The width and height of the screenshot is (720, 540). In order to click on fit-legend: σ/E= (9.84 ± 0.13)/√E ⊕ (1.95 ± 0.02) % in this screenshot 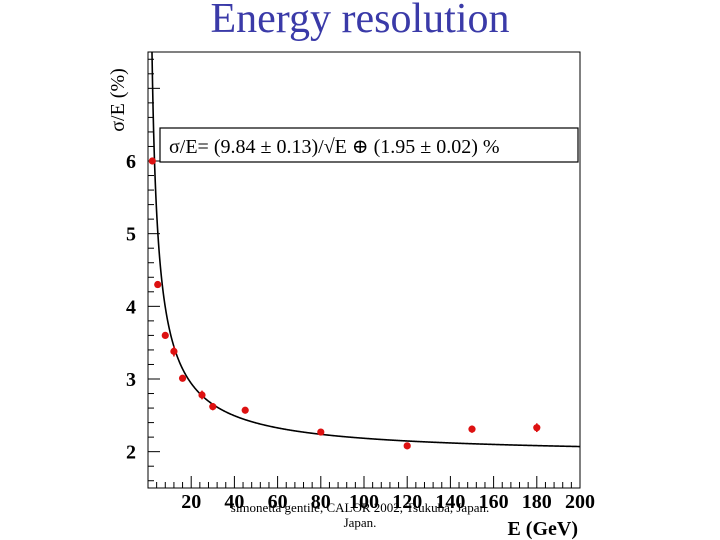, I will do `click(369, 145)`.